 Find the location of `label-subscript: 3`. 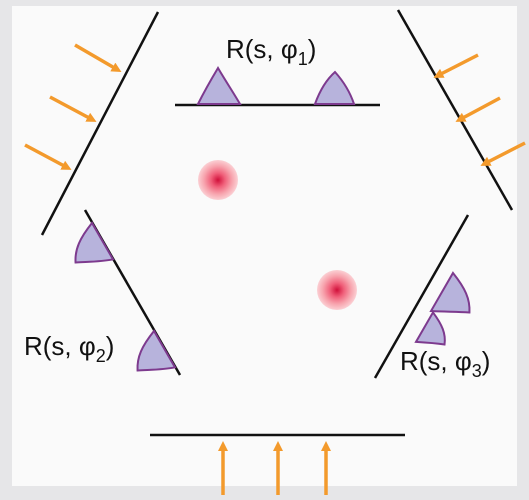

label-subscript: 3 is located at coordinates (477, 371).